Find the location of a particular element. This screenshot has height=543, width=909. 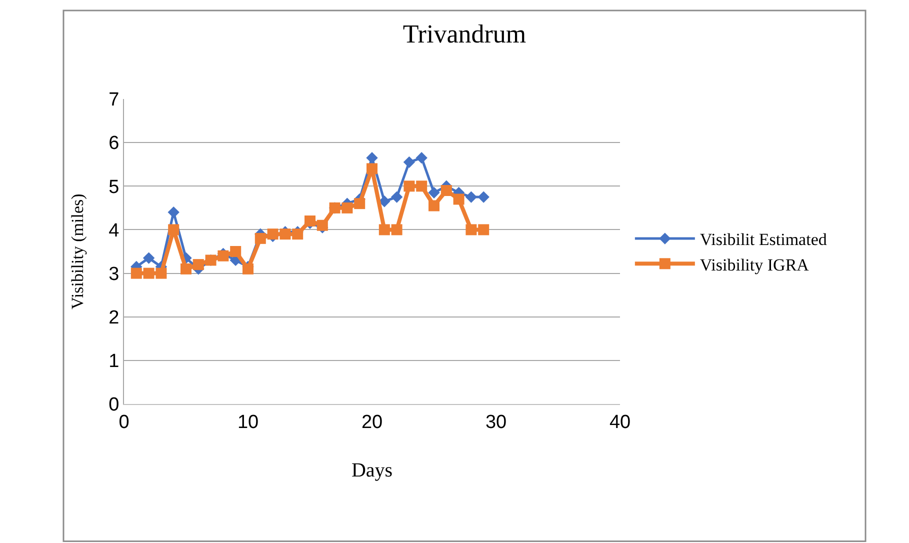

chart-title: Trivandrum is located at coordinates (464, 34).